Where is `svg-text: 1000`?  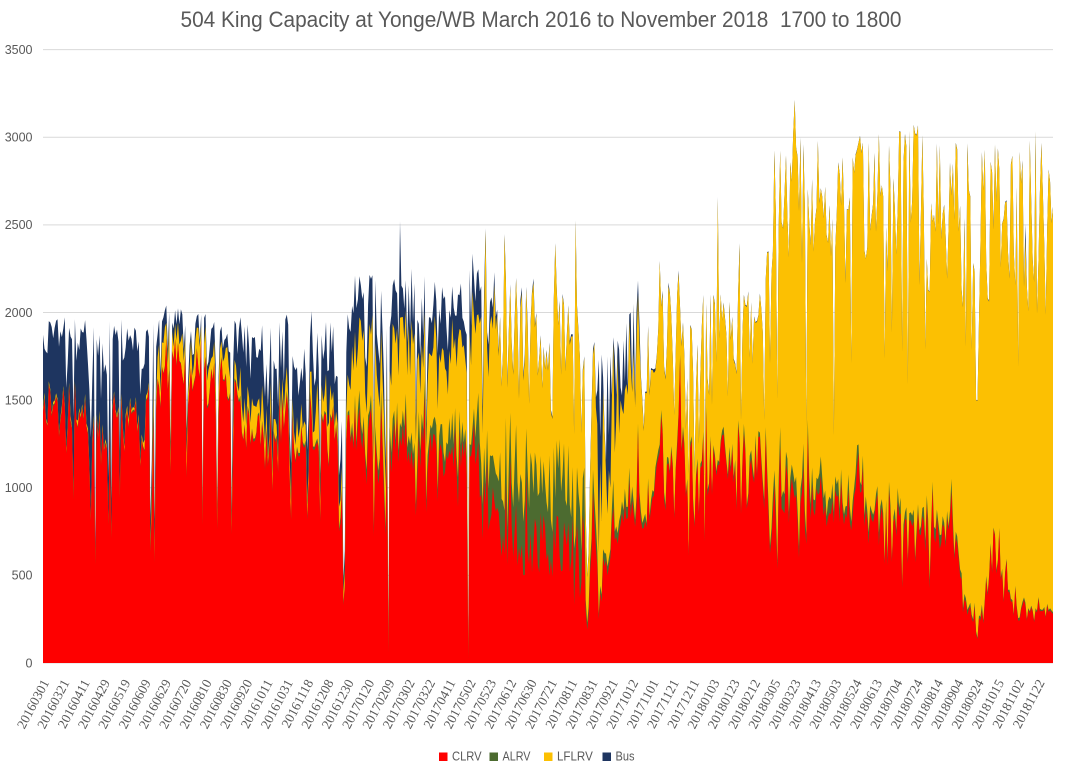
svg-text: 1000 is located at coordinates (19, 488).